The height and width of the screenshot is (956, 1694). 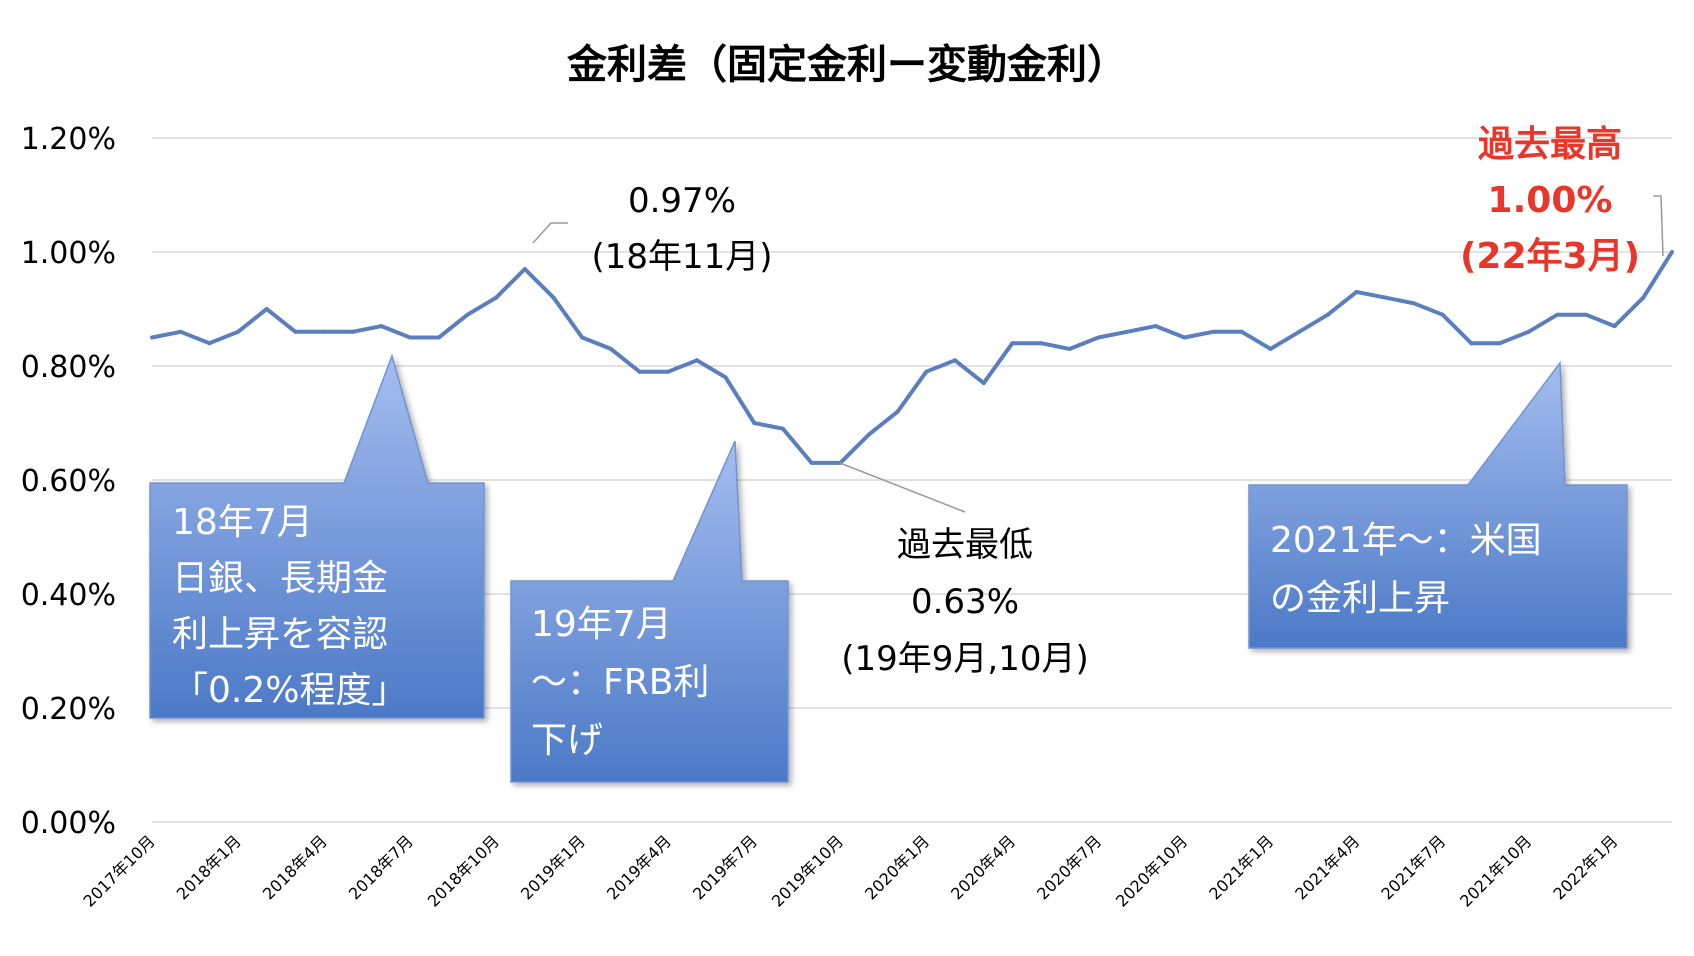 I want to click on high-annotation-date: (22年3月), so click(x=1550, y=256).